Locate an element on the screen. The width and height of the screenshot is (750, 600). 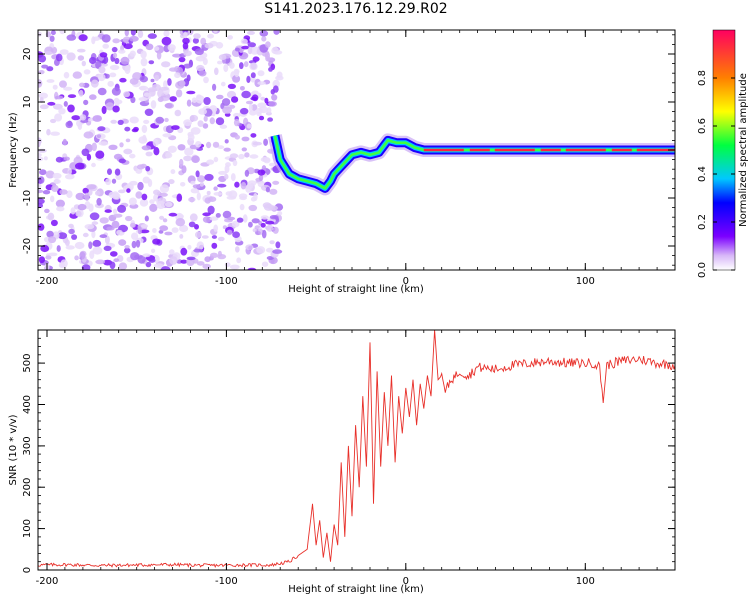
spectrogram-x-axis-label: Height of straight line (km) is located at coordinates (356, 289).